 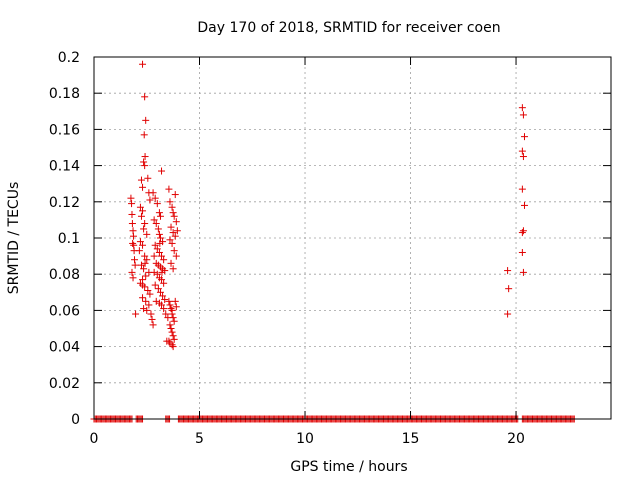 What do you see at coordinates (199, 439) in the screenshot?
I see `x-tick-label: 5` at bounding box center [199, 439].